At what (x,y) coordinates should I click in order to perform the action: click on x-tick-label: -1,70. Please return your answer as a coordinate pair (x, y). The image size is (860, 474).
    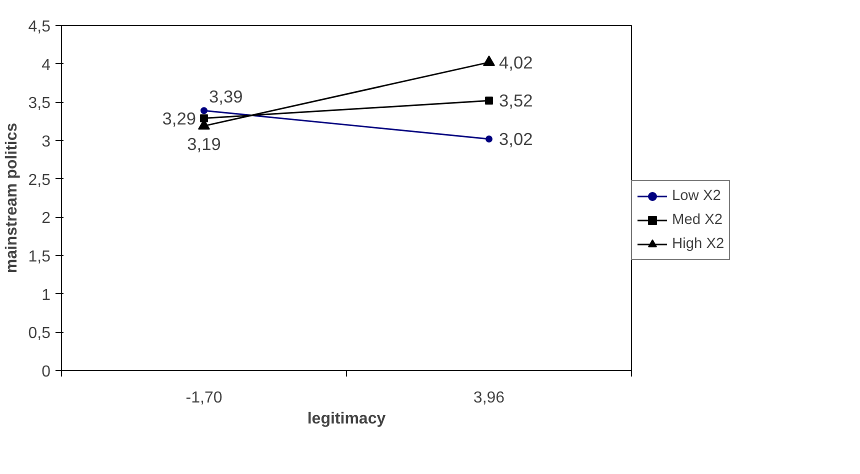
    Looking at the image, I should click on (204, 398).